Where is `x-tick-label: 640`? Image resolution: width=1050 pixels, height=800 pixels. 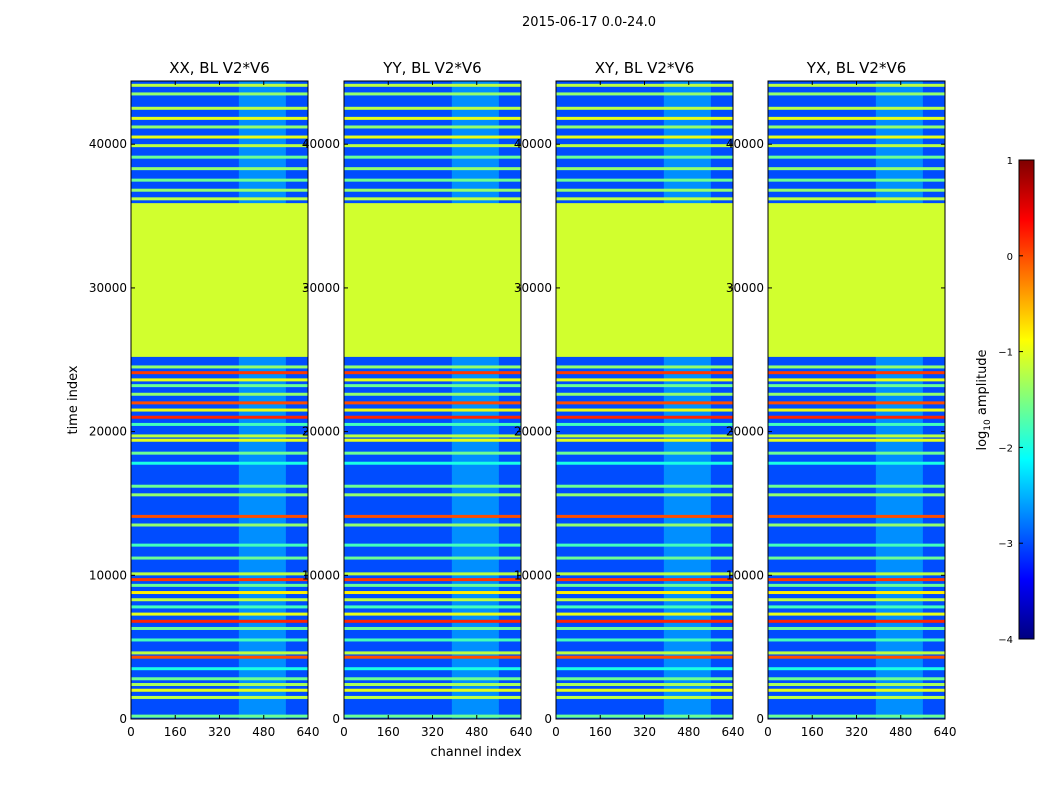 x-tick-label: 640 is located at coordinates (308, 732).